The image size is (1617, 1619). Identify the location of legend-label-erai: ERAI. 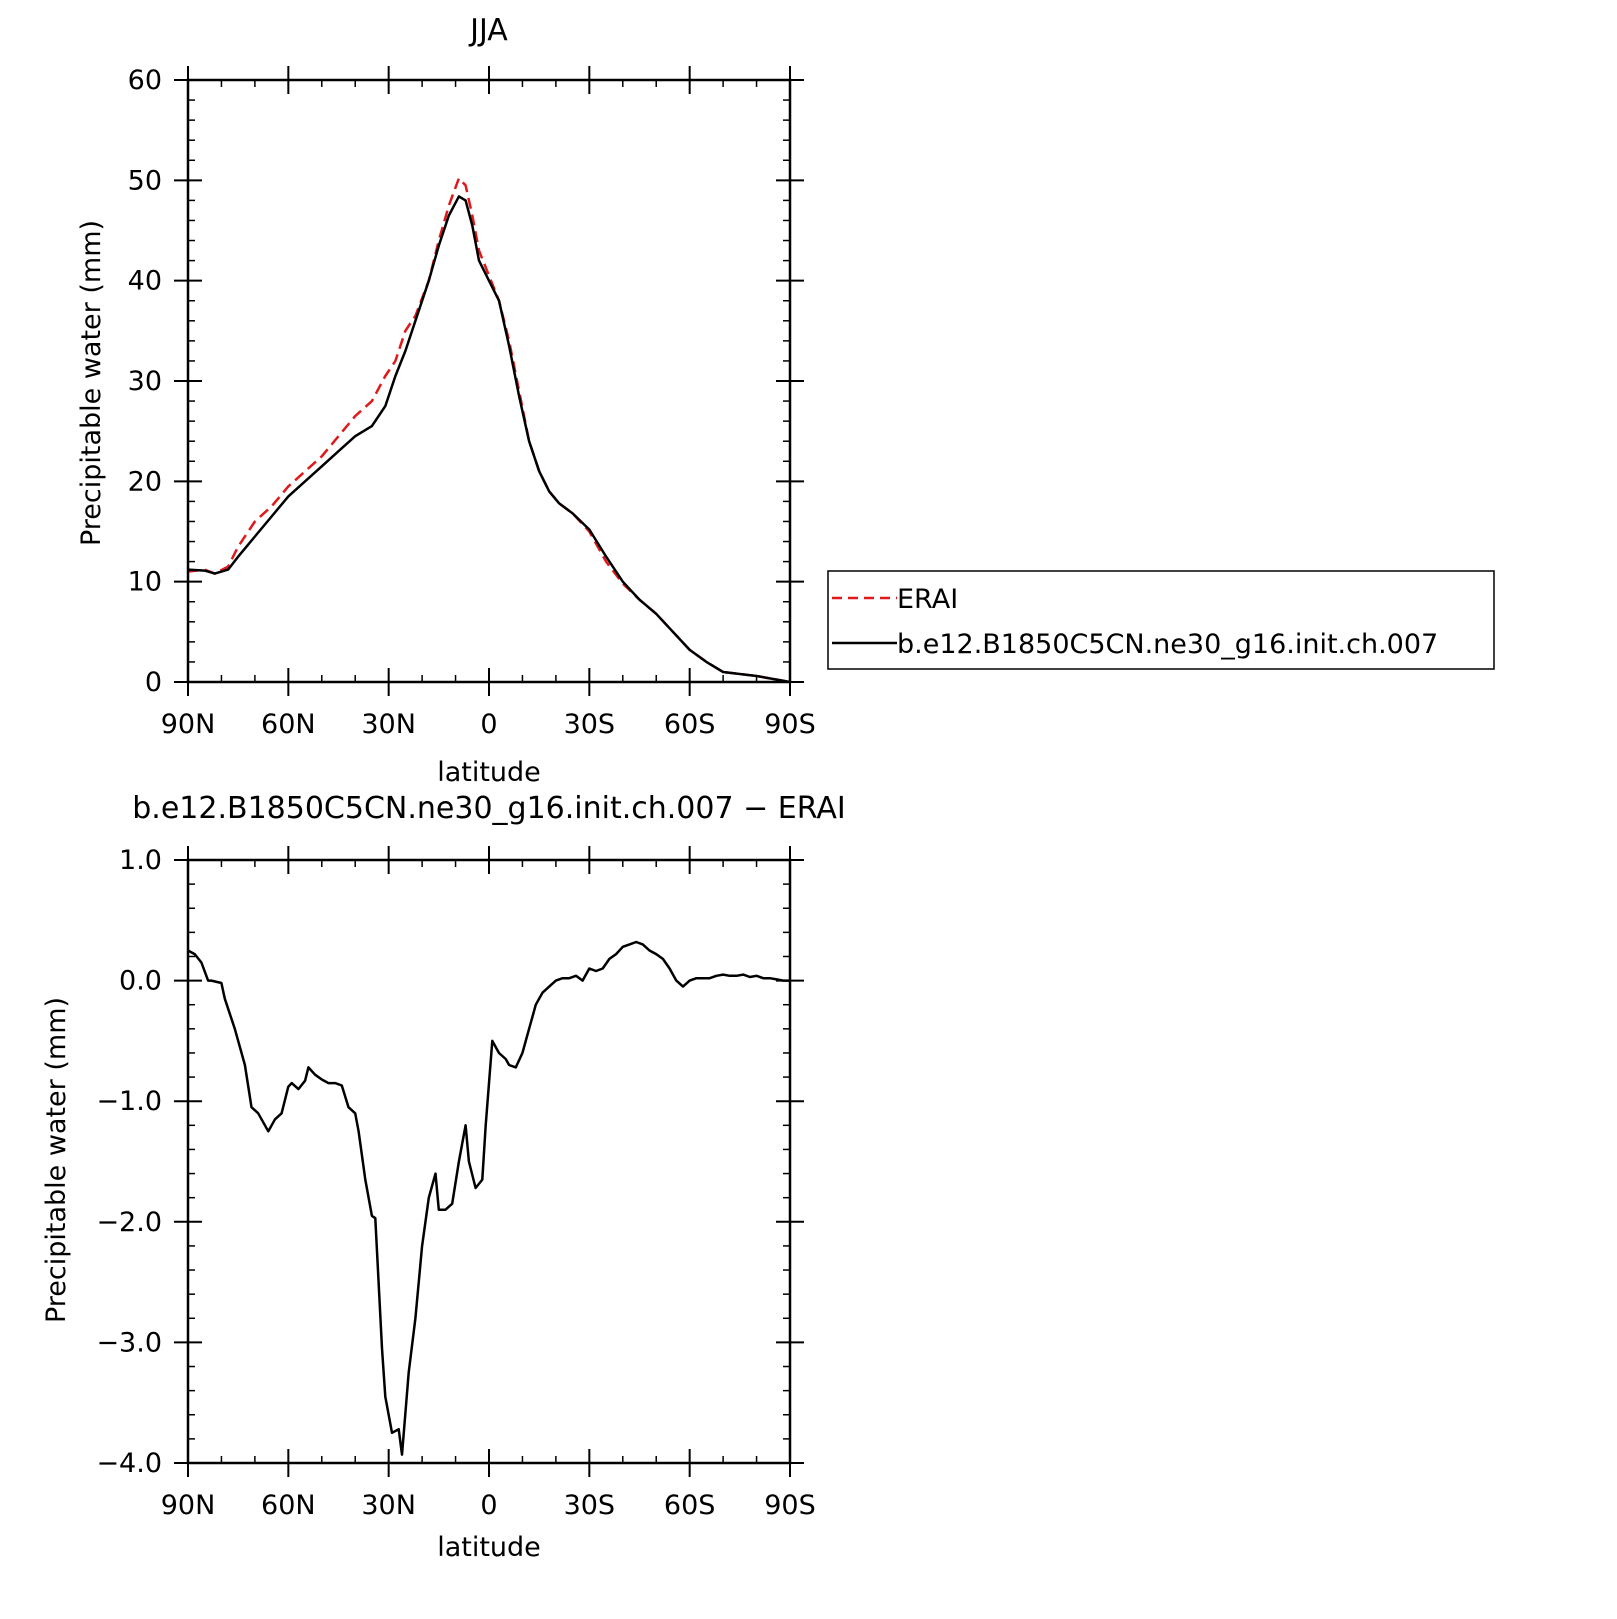
(927, 599).